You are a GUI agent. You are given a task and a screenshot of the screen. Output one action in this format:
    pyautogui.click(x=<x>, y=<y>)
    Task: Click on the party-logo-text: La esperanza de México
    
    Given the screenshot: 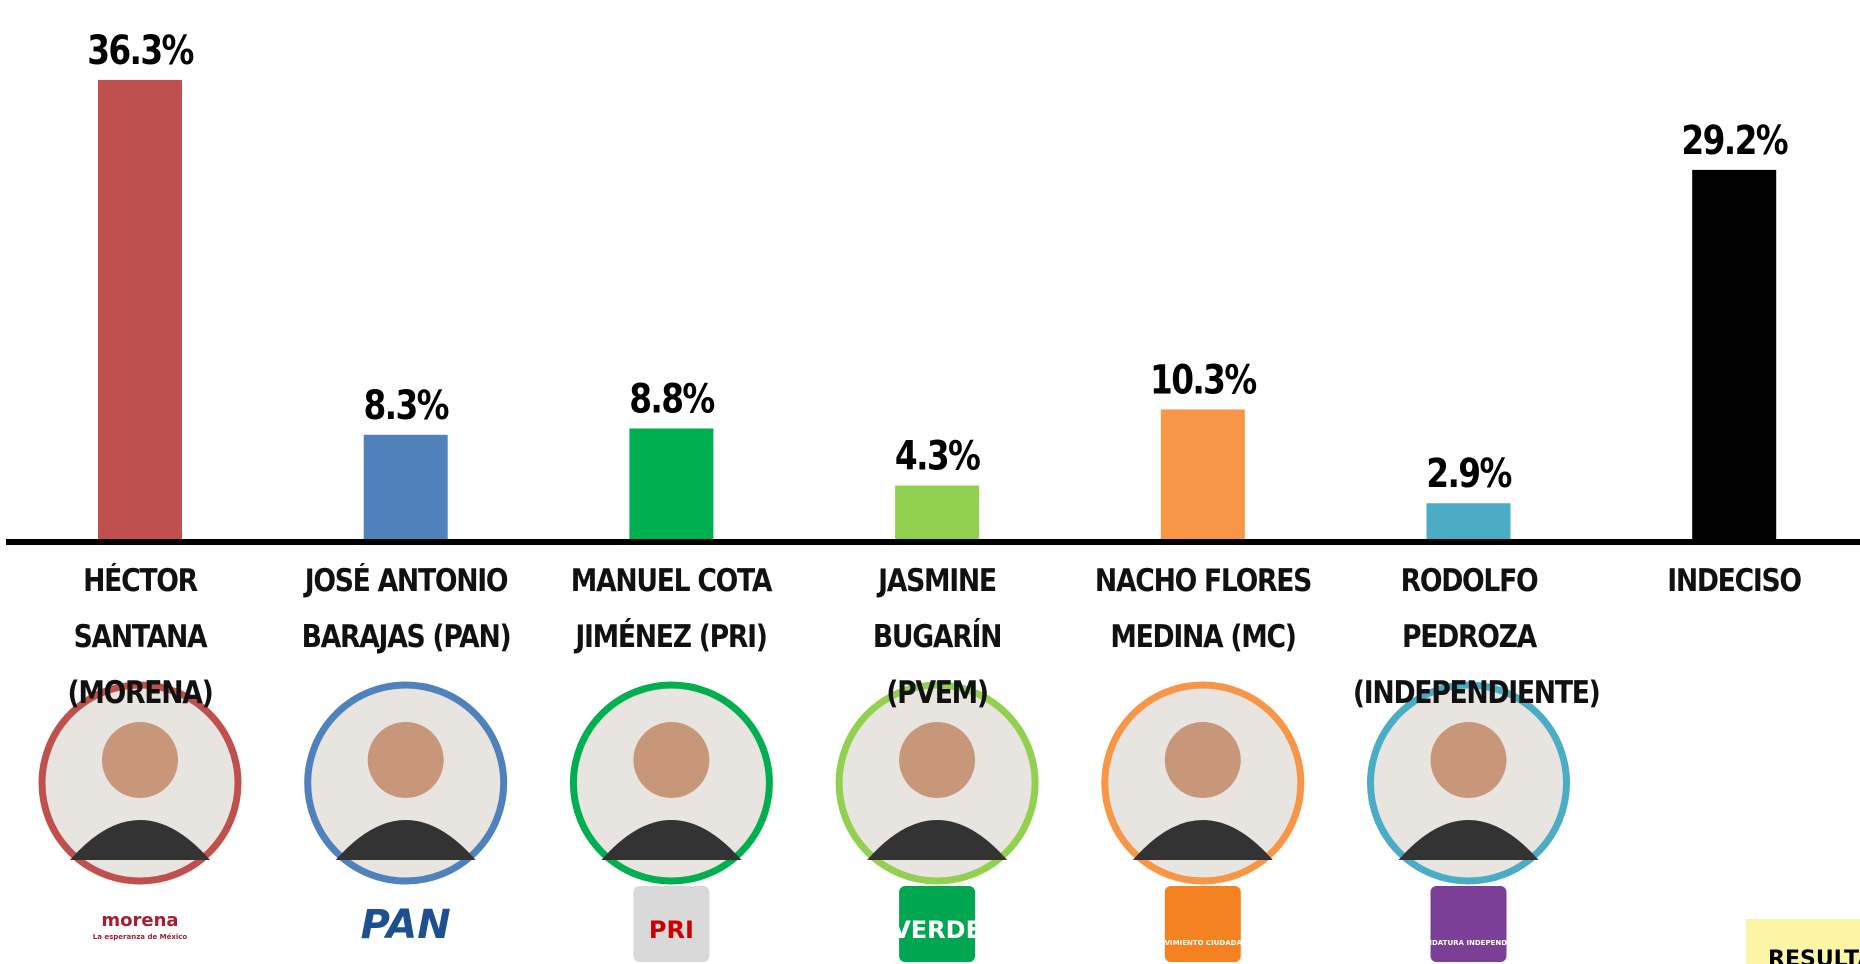 What is the action you would take?
    pyautogui.click(x=140, y=937)
    